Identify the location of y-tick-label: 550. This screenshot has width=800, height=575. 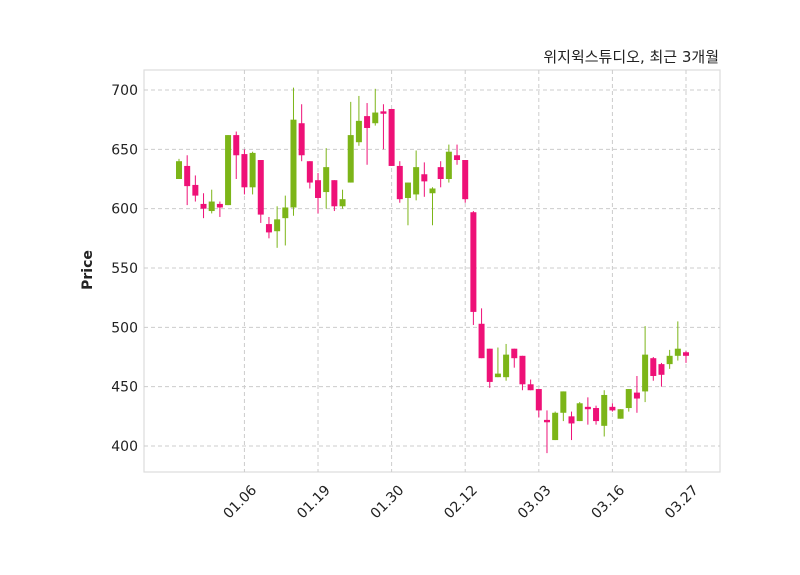
(124, 269).